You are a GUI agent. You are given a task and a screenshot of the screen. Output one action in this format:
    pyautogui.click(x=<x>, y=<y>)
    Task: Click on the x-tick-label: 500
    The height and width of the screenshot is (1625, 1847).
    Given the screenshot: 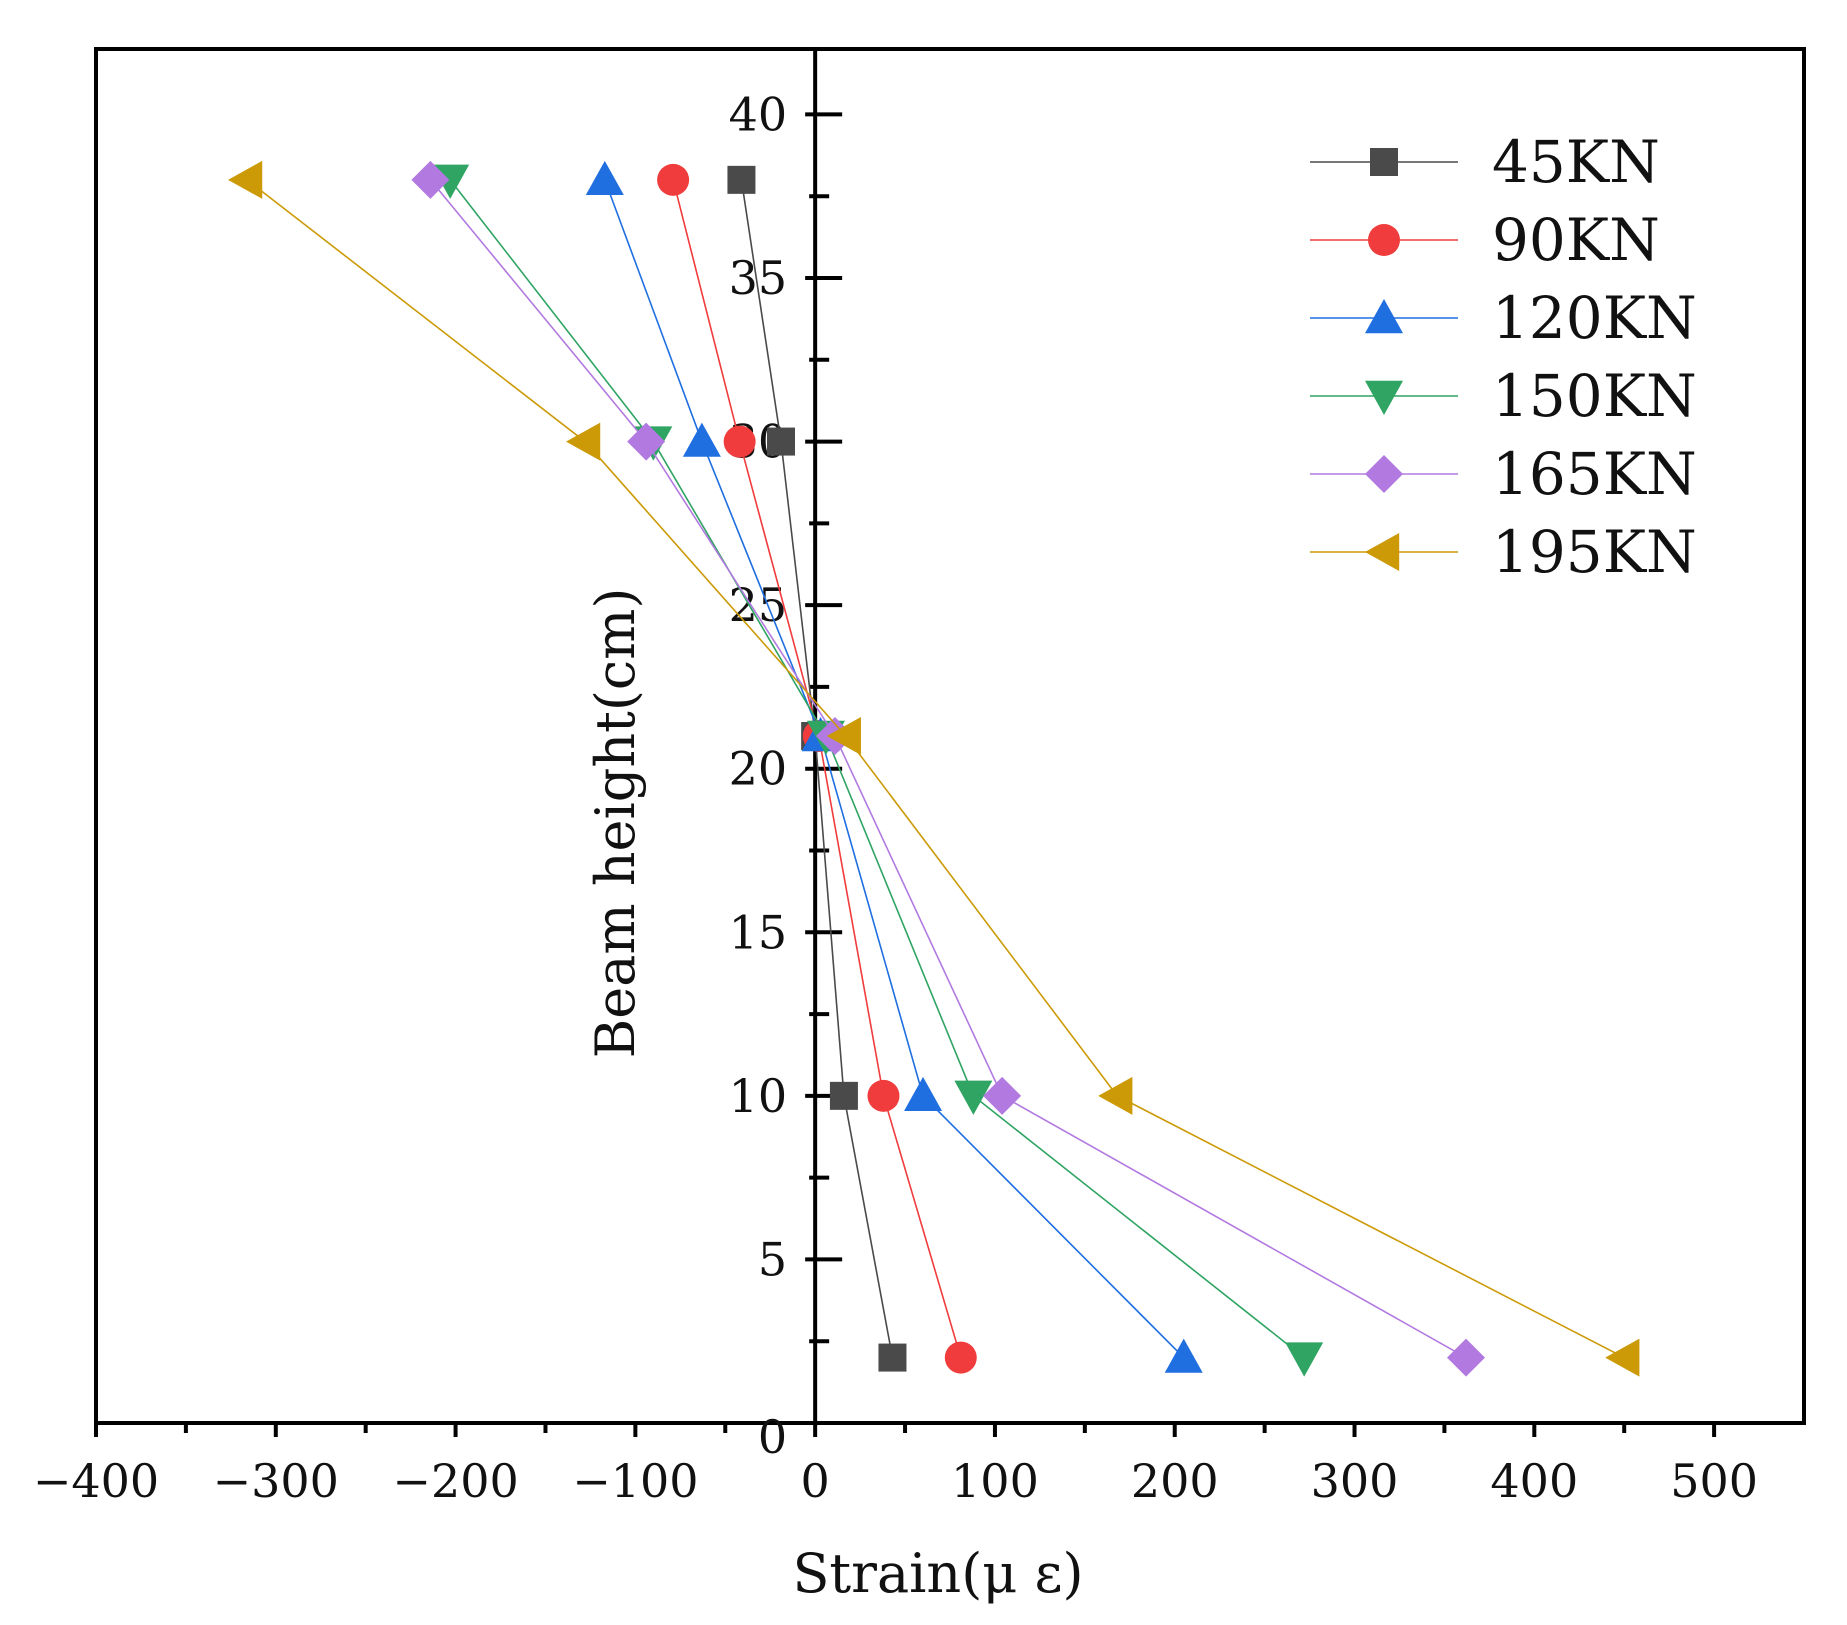 What is the action you would take?
    pyautogui.click(x=1714, y=1481)
    